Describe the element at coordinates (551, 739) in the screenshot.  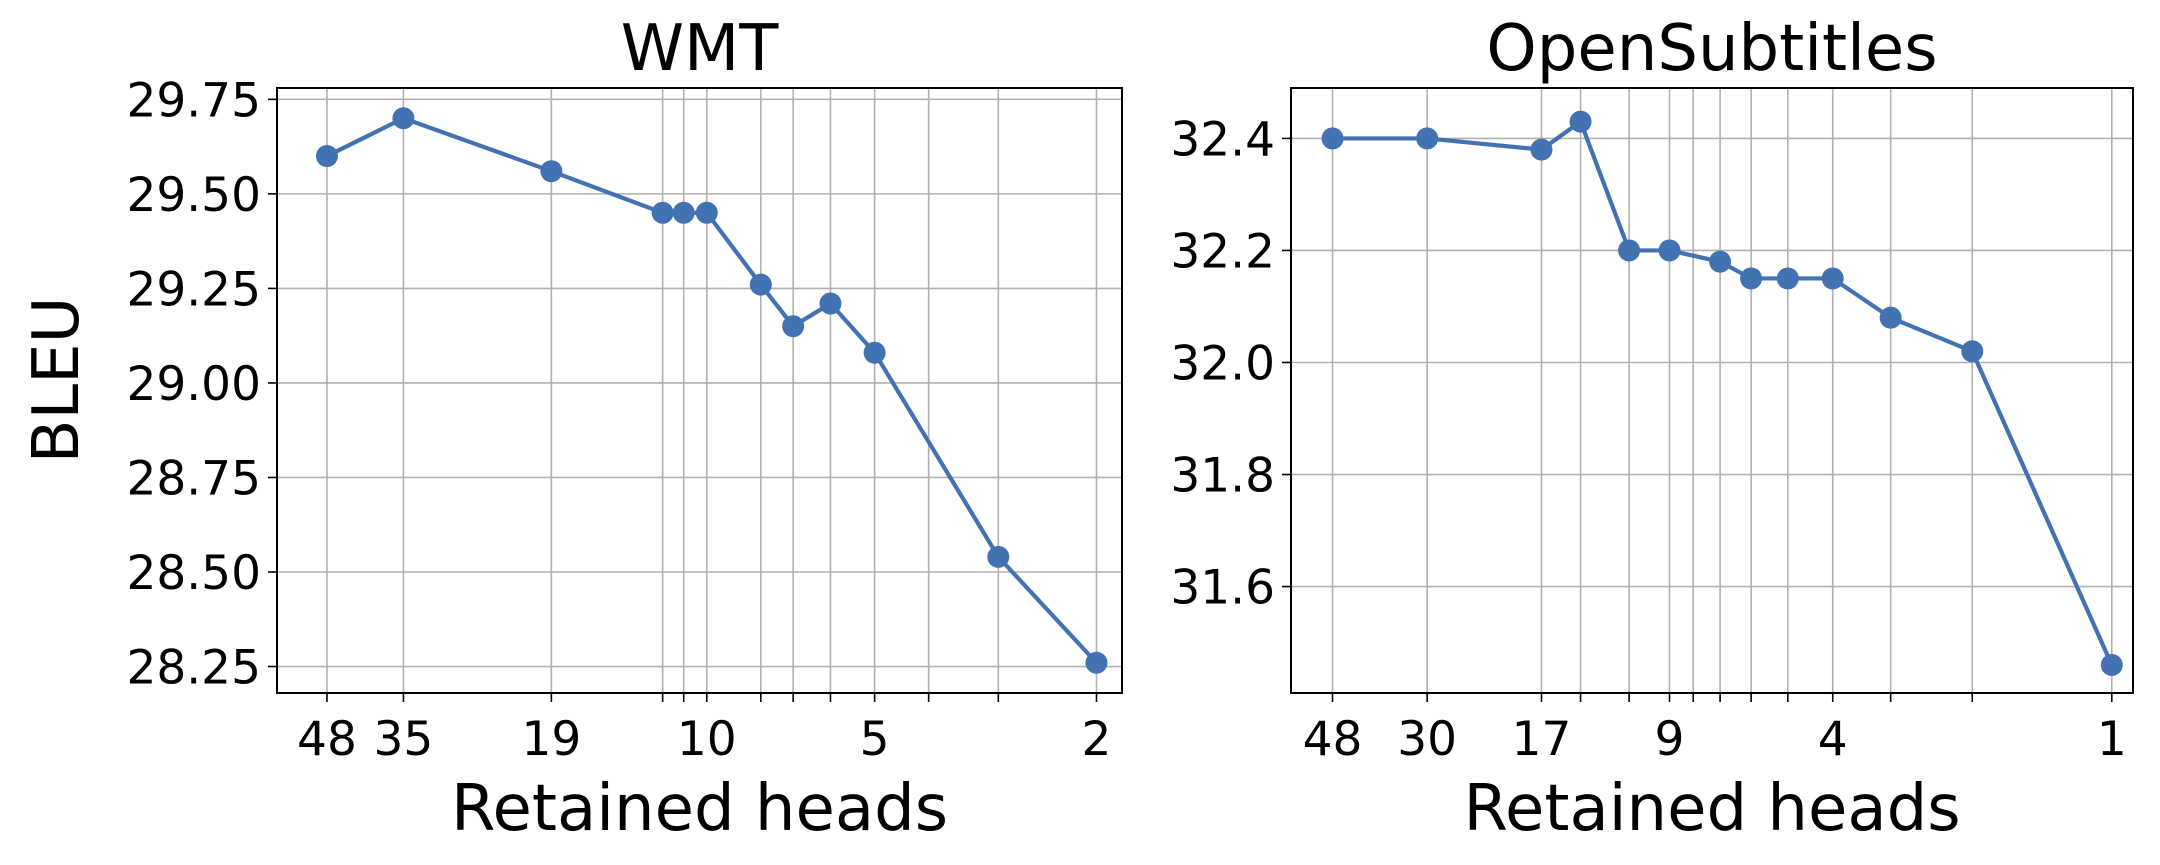
I see `wmt-x-tick-label: 19` at that location.